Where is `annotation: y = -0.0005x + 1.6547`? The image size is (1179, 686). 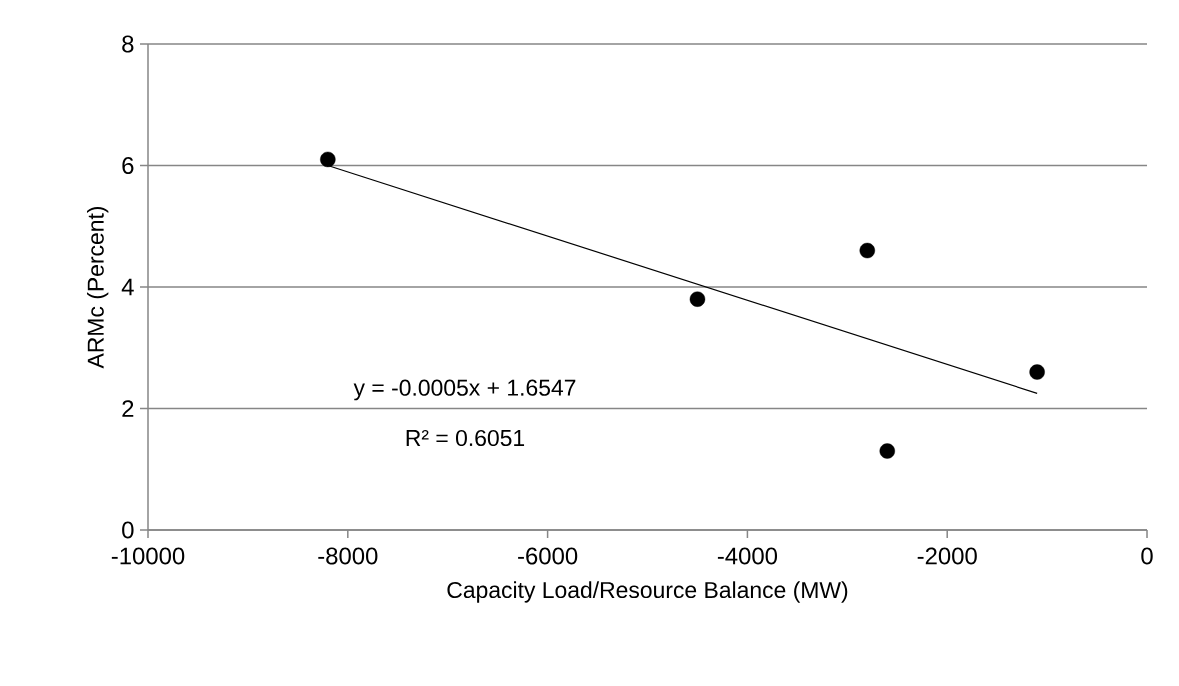
annotation: y = -0.0005x + 1.6547 is located at coordinates (464, 390).